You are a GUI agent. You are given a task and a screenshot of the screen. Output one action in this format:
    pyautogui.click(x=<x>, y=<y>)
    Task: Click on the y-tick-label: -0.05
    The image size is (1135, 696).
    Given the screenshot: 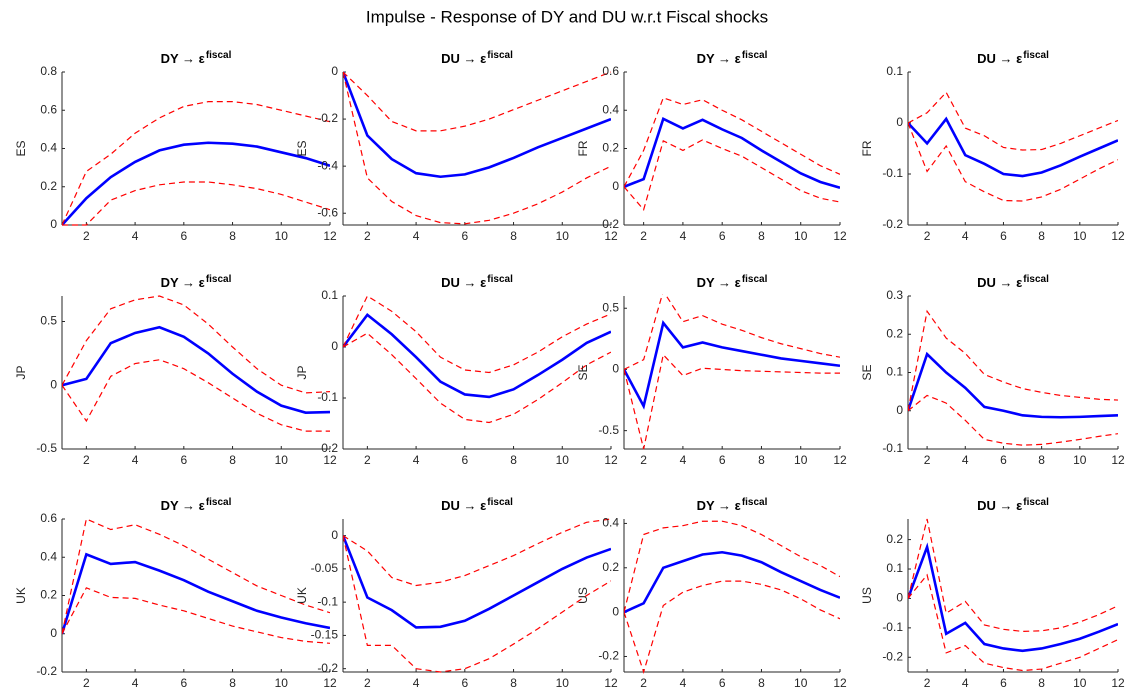 What is the action you would take?
    pyautogui.click(x=325, y=568)
    